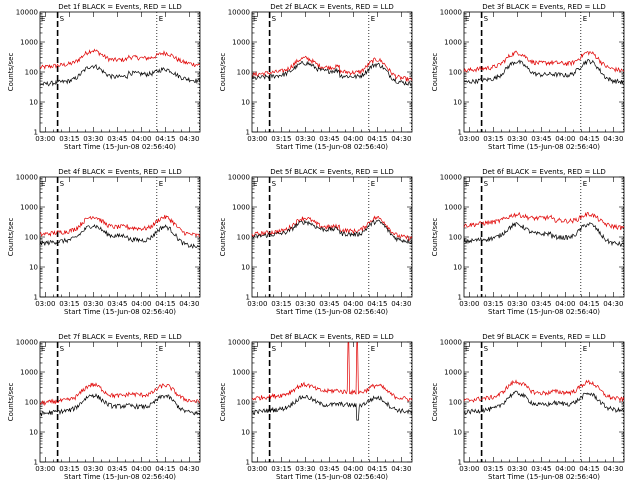  I want to click on panel-title: Det 5f BLACK = Events, RED = LLD, so click(331, 172).